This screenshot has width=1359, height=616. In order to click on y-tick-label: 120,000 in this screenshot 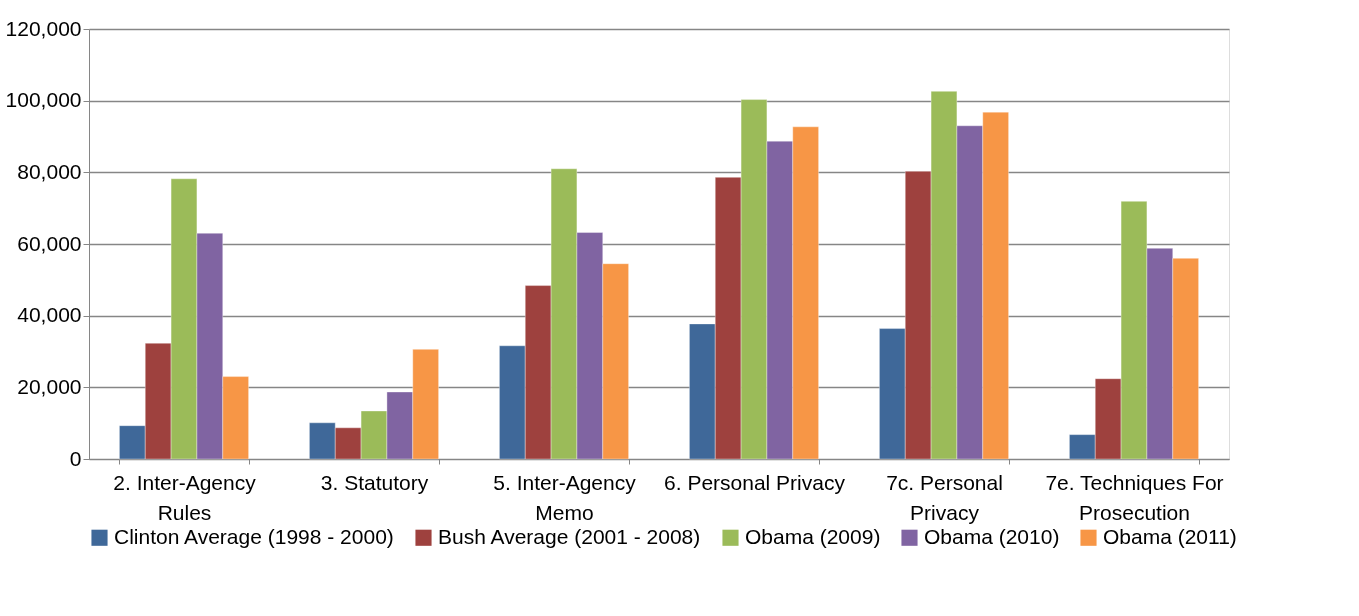, I will do `click(43, 28)`.